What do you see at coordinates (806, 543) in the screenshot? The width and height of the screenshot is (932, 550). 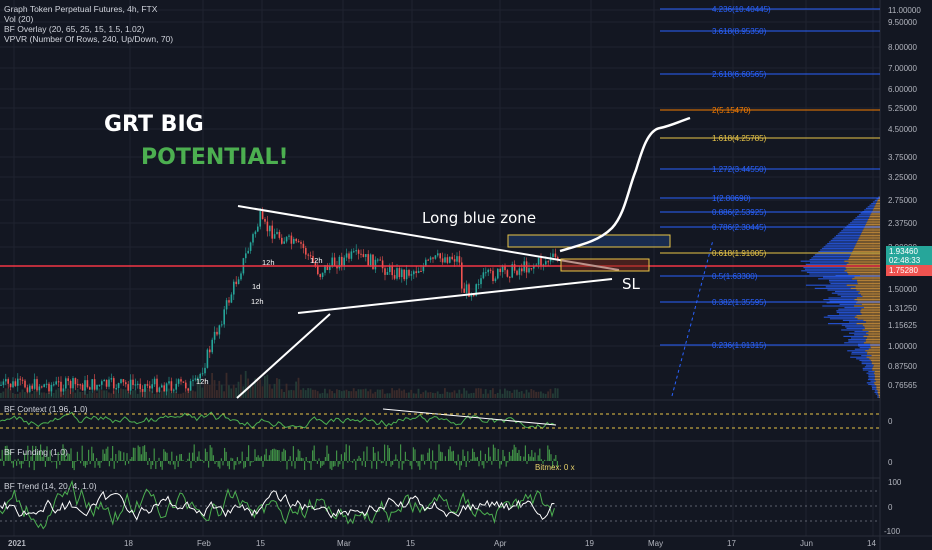 I see `time-tick: Jun` at bounding box center [806, 543].